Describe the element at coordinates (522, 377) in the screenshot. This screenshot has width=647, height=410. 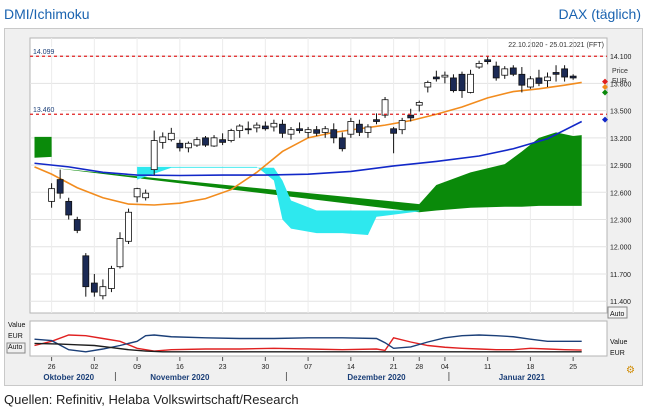
I see `month-label-3: Januar 2021` at that location.